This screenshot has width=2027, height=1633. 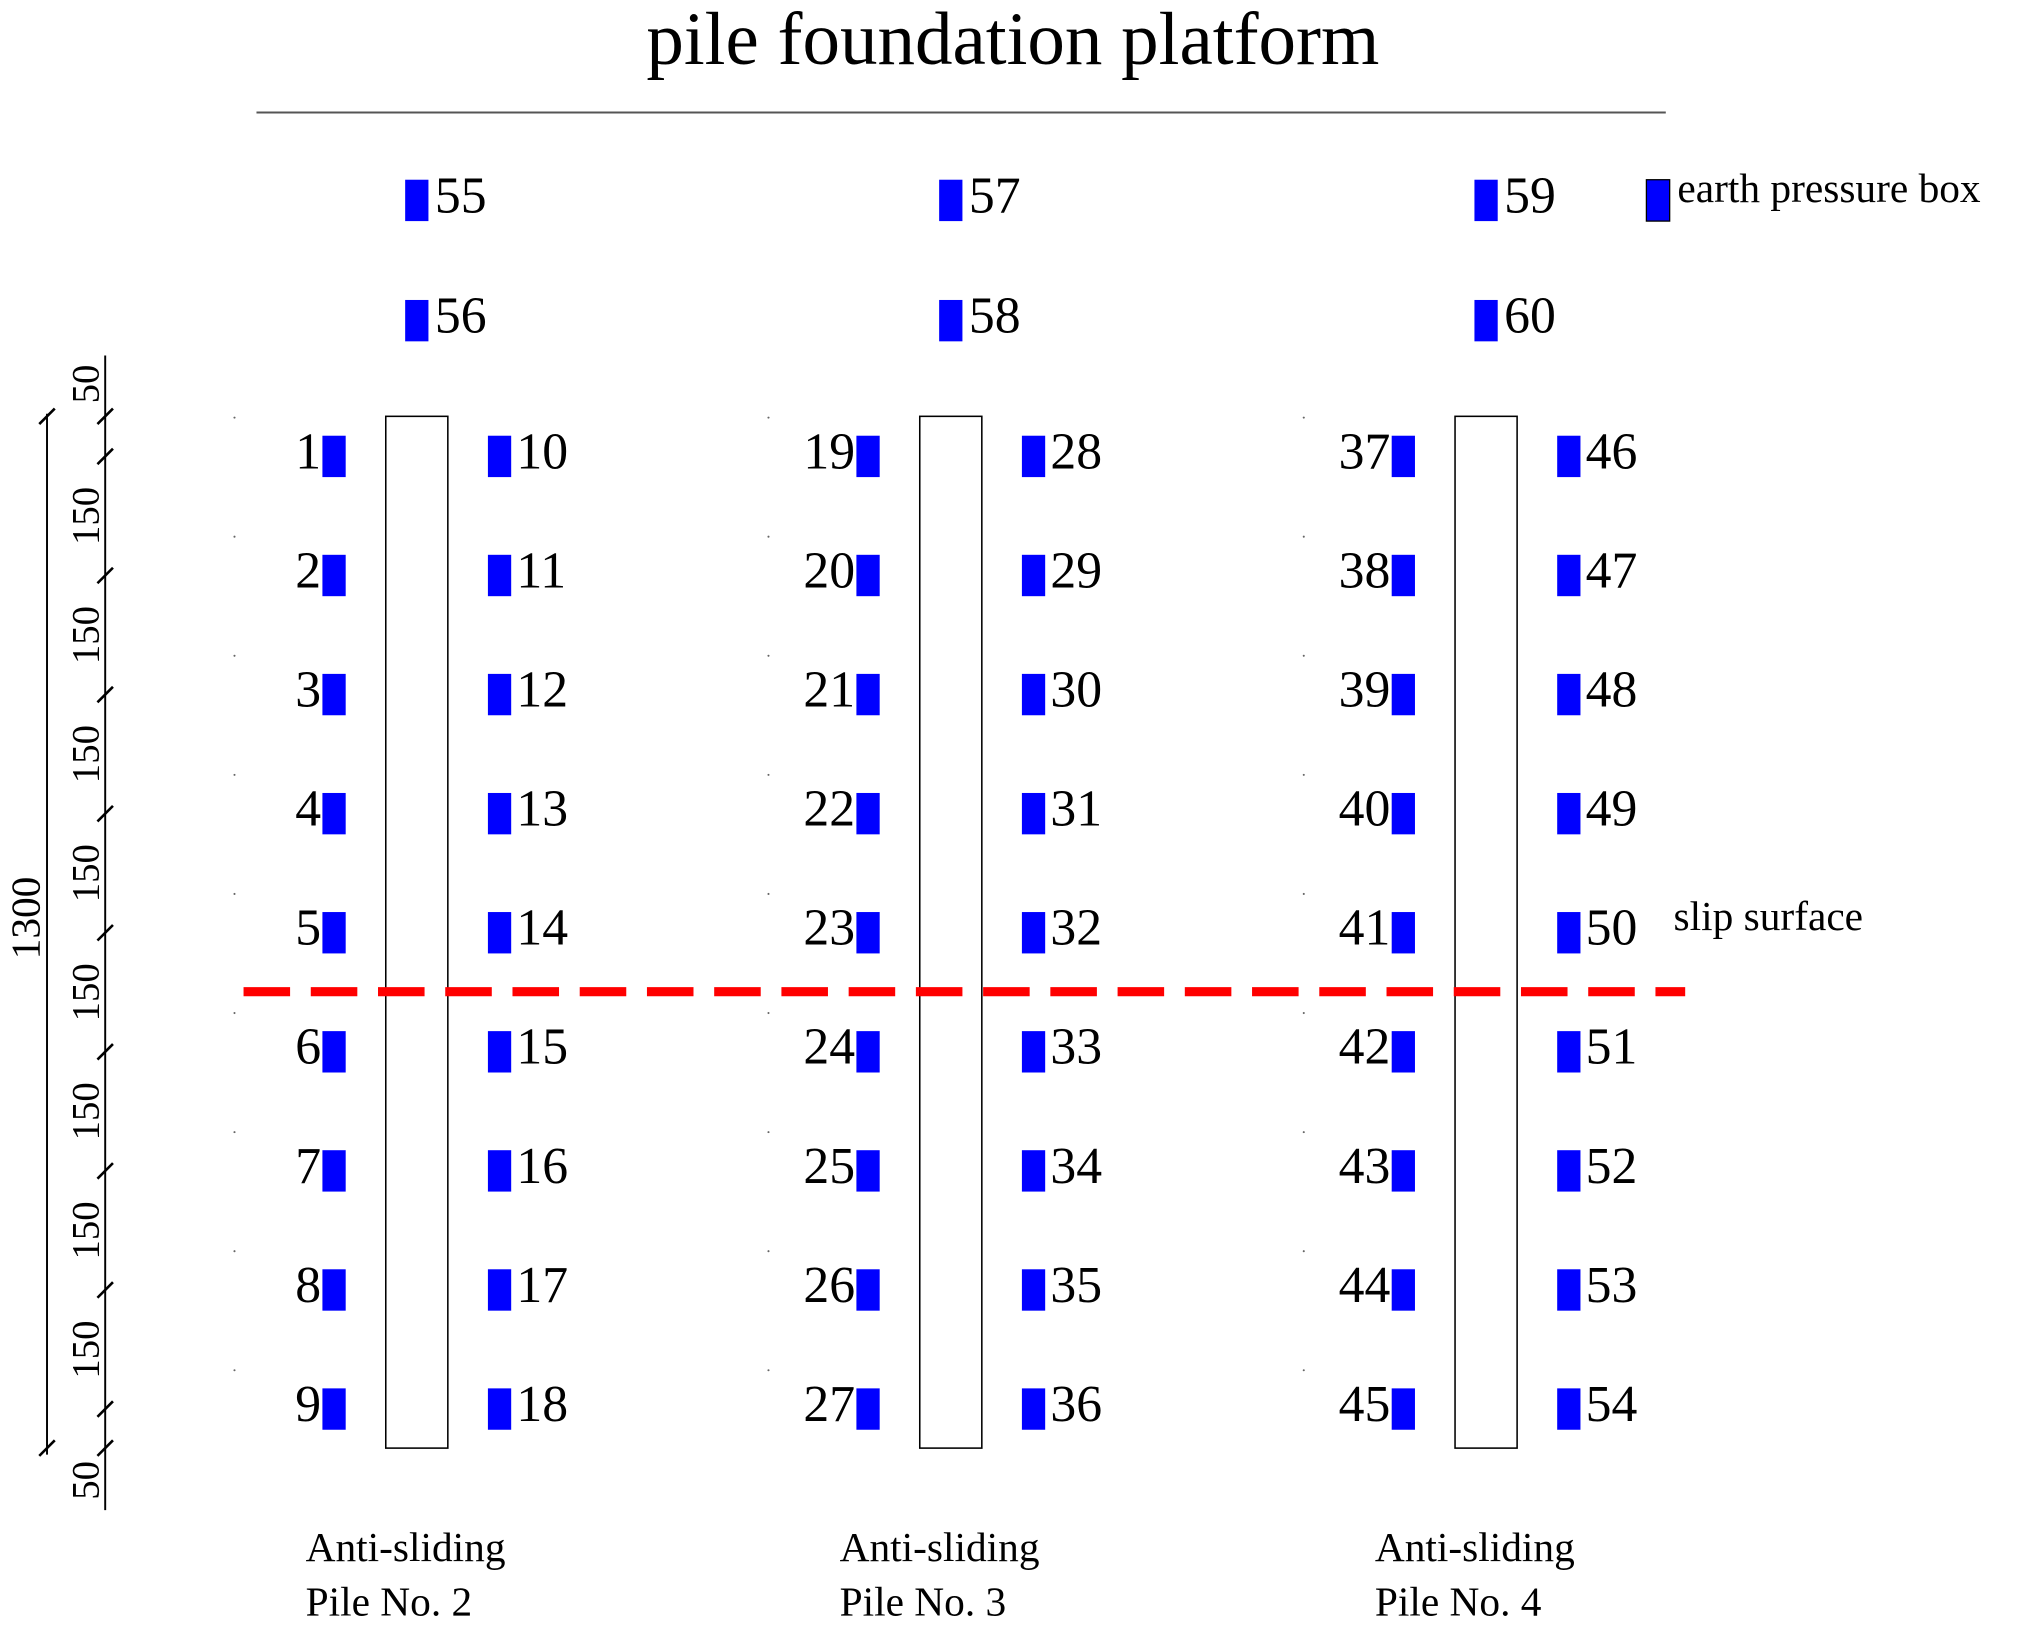 What do you see at coordinates (829, 1404) in the screenshot?
I see `box-number: 27` at bounding box center [829, 1404].